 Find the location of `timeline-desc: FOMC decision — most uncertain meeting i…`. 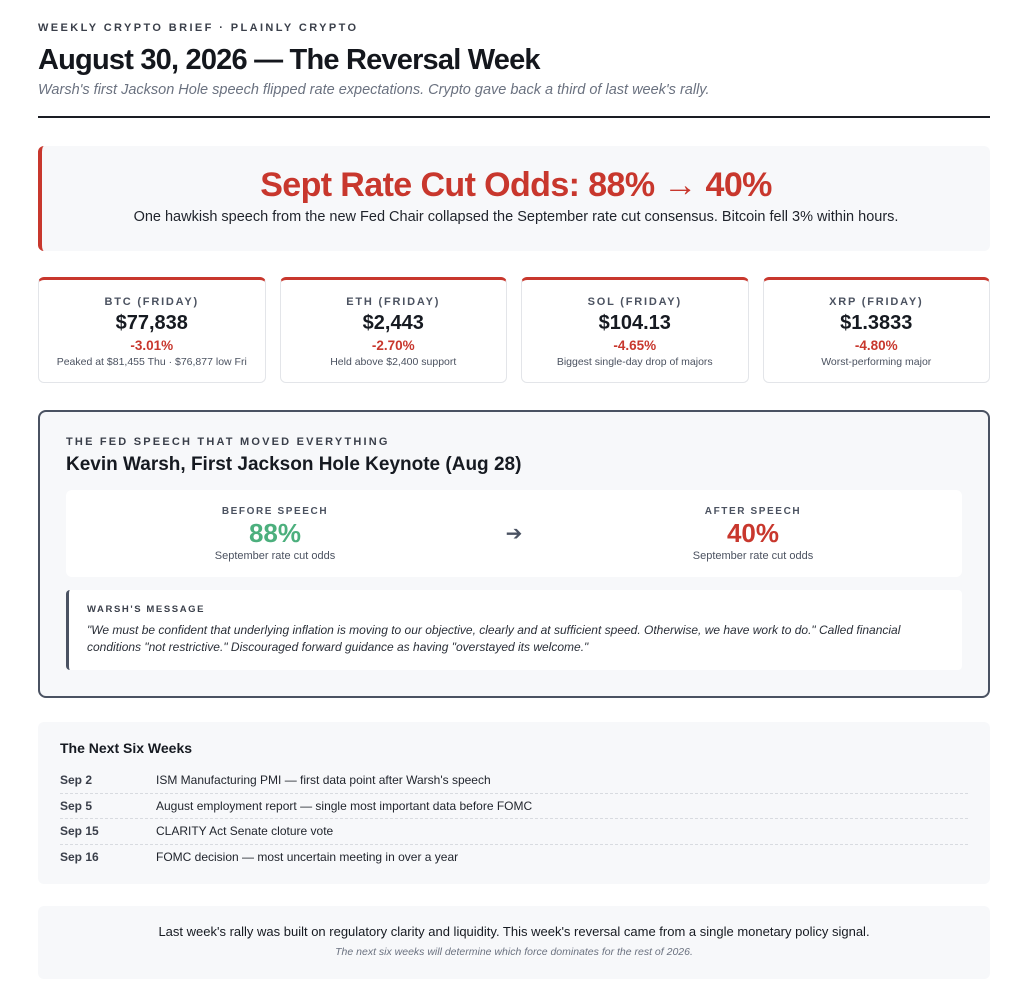

timeline-desc: FOMC decision — most uncertain meeting i… is located at coordinates (307, 857).